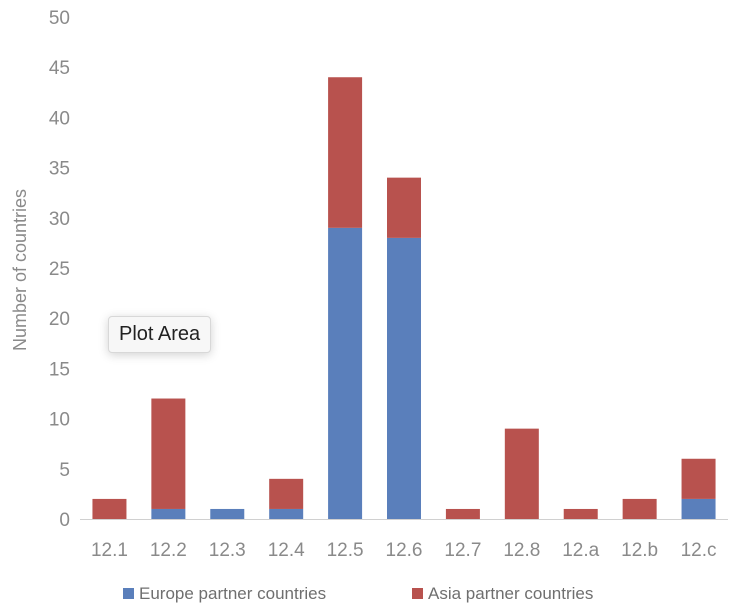 The height and width of the screenshot is (606, 736). What do you see at coordinates (59, 118) in the screenshot?
I see `y-tick-label: 40` at bounding box center [59, 118].